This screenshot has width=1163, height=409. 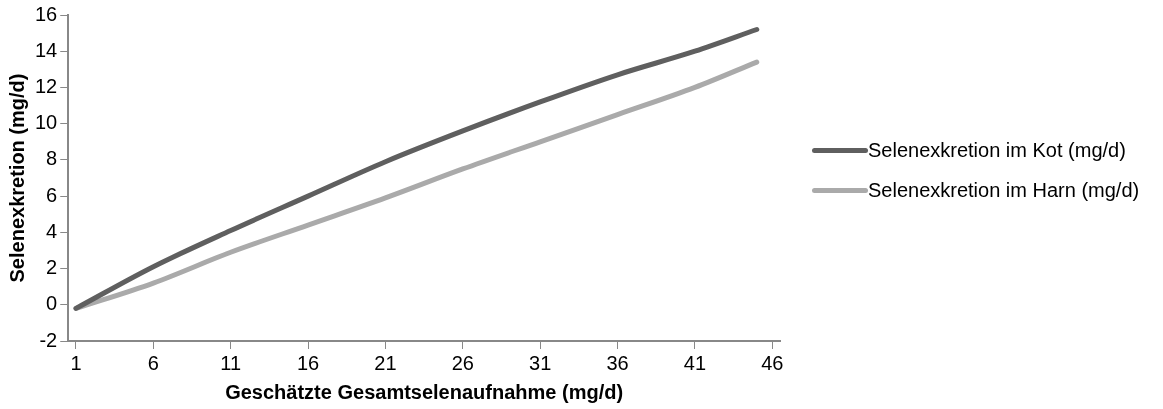 I want to click on x-tick-label: 36, so click(x=617, y=362).